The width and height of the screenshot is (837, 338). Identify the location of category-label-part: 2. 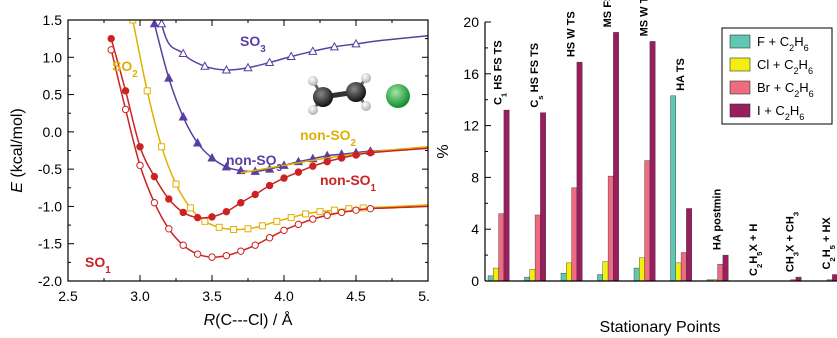
(759, 266).